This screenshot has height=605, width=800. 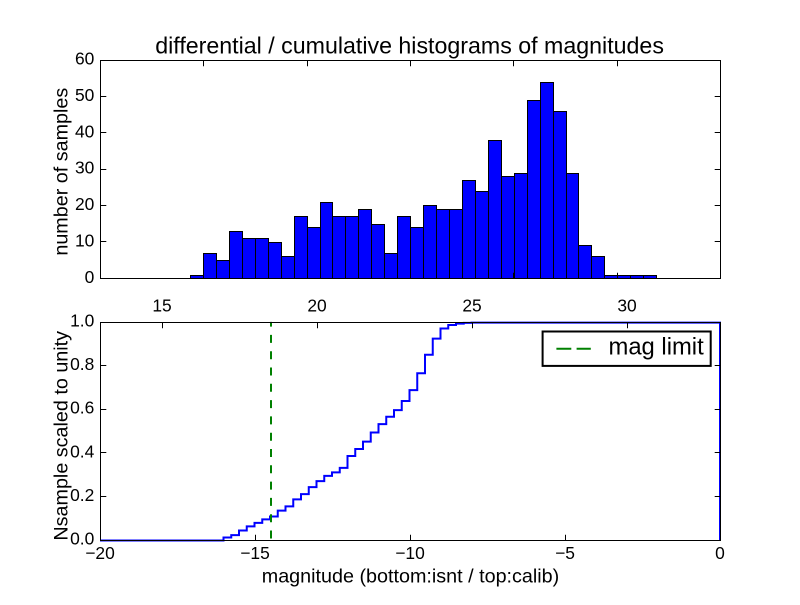 What do you see at coordinates (161, 305) in the screenshot?
I see `svg-text: 15` at bounding box center [161, 305].